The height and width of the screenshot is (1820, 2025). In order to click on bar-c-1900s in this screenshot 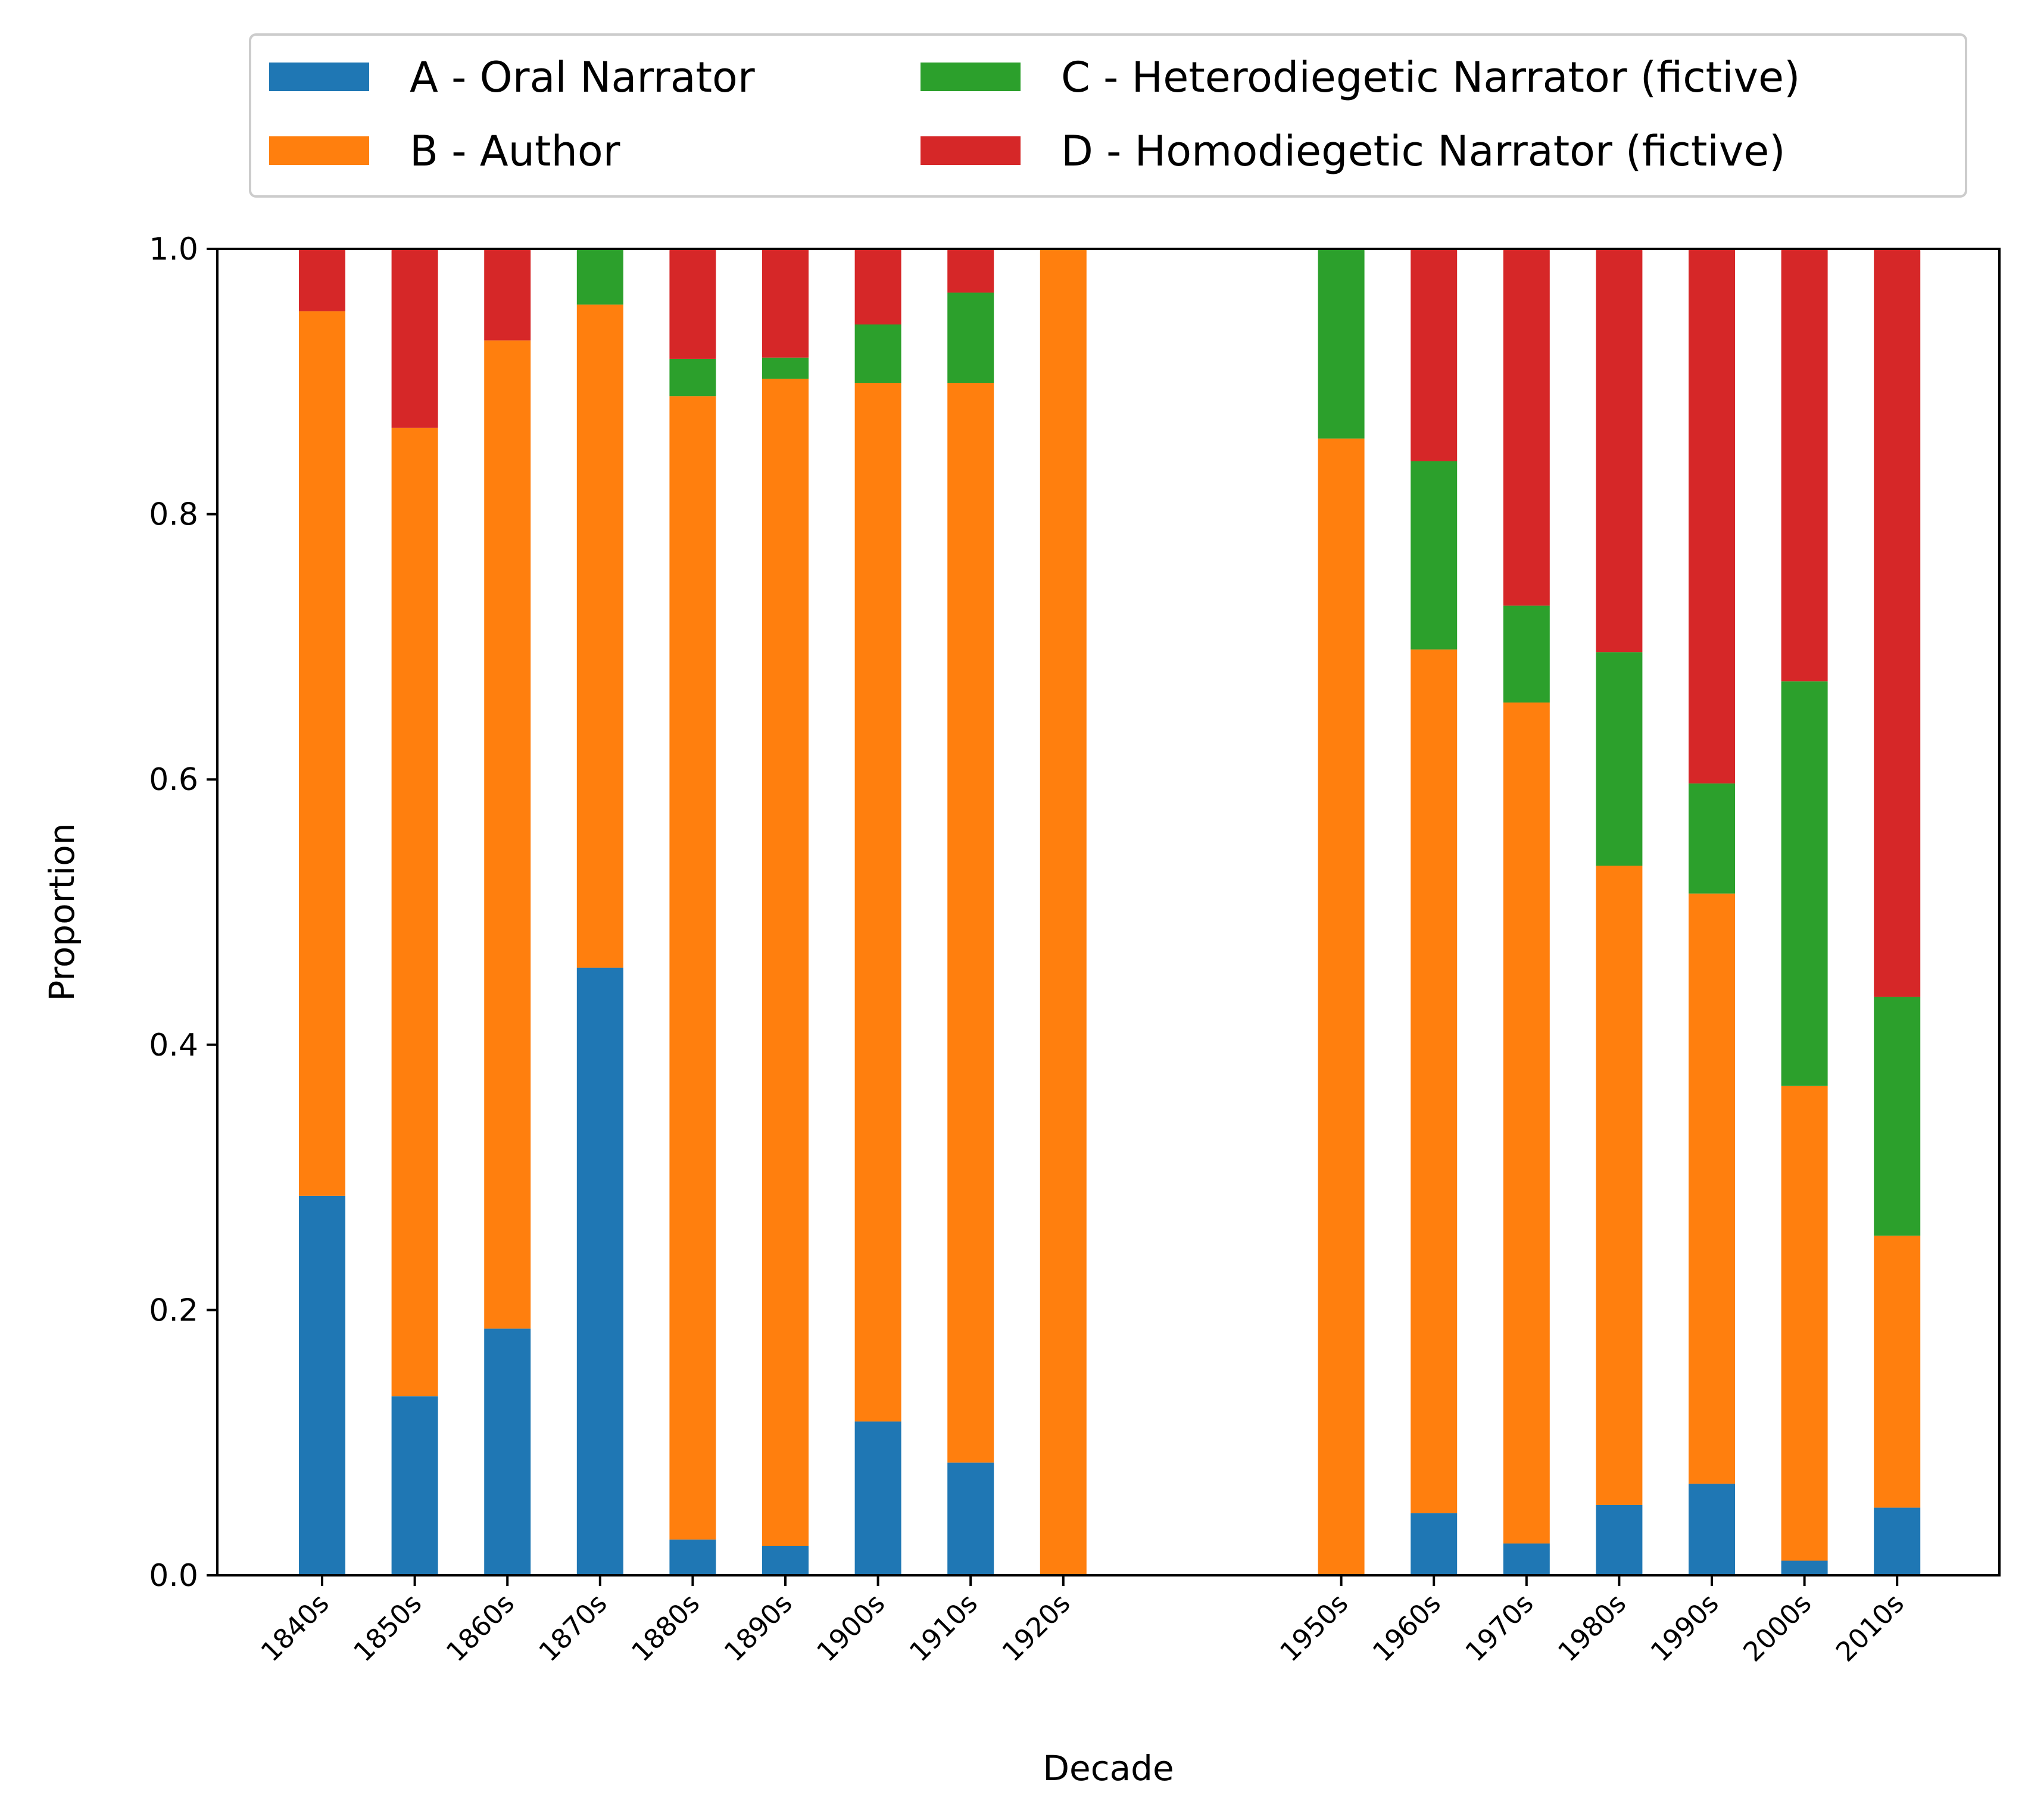, I will do `click(877, 353)`.